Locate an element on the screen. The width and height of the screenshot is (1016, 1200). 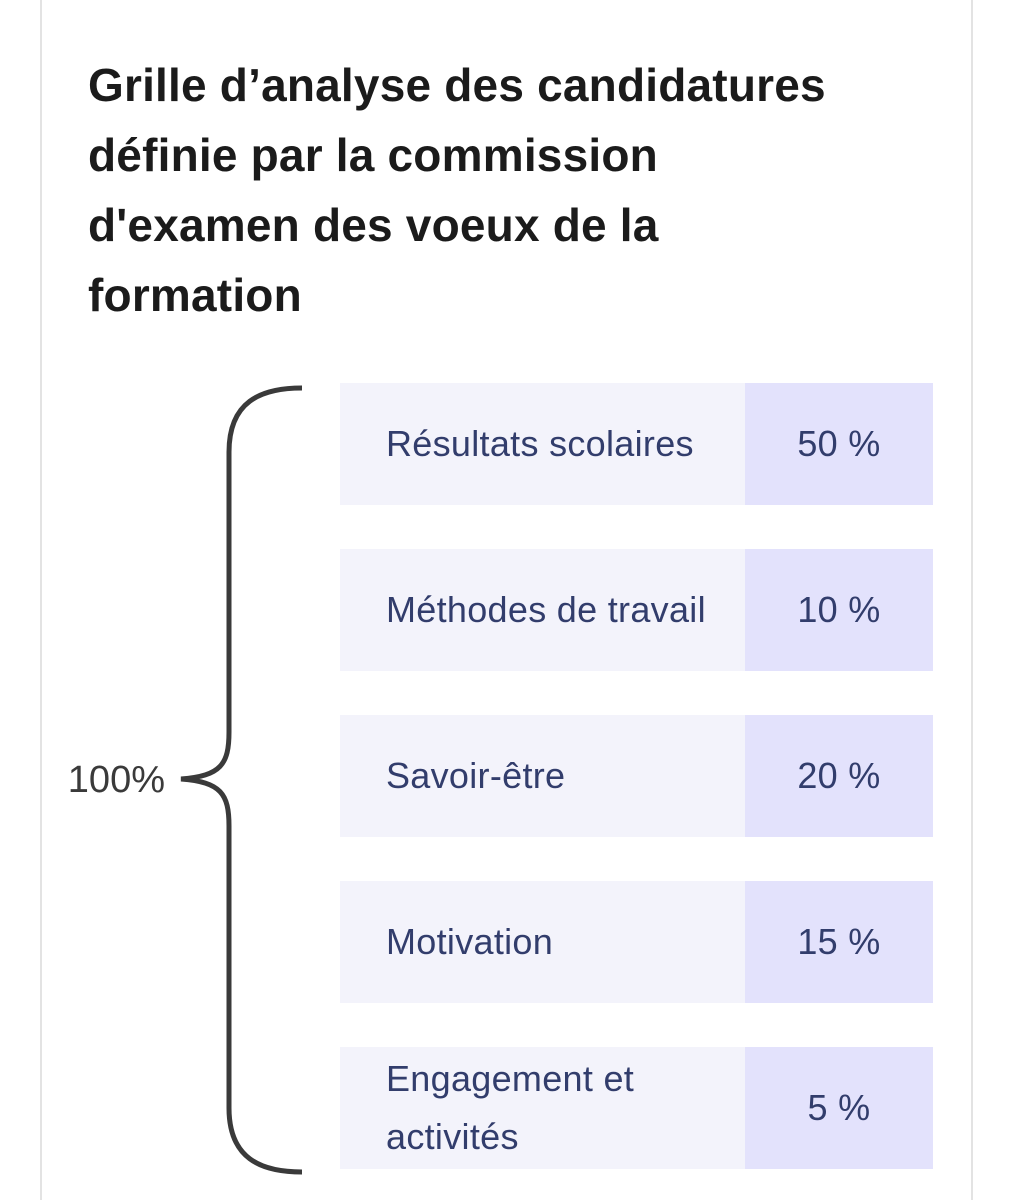
page-title-line: formation is located at coordinates (195, 295).